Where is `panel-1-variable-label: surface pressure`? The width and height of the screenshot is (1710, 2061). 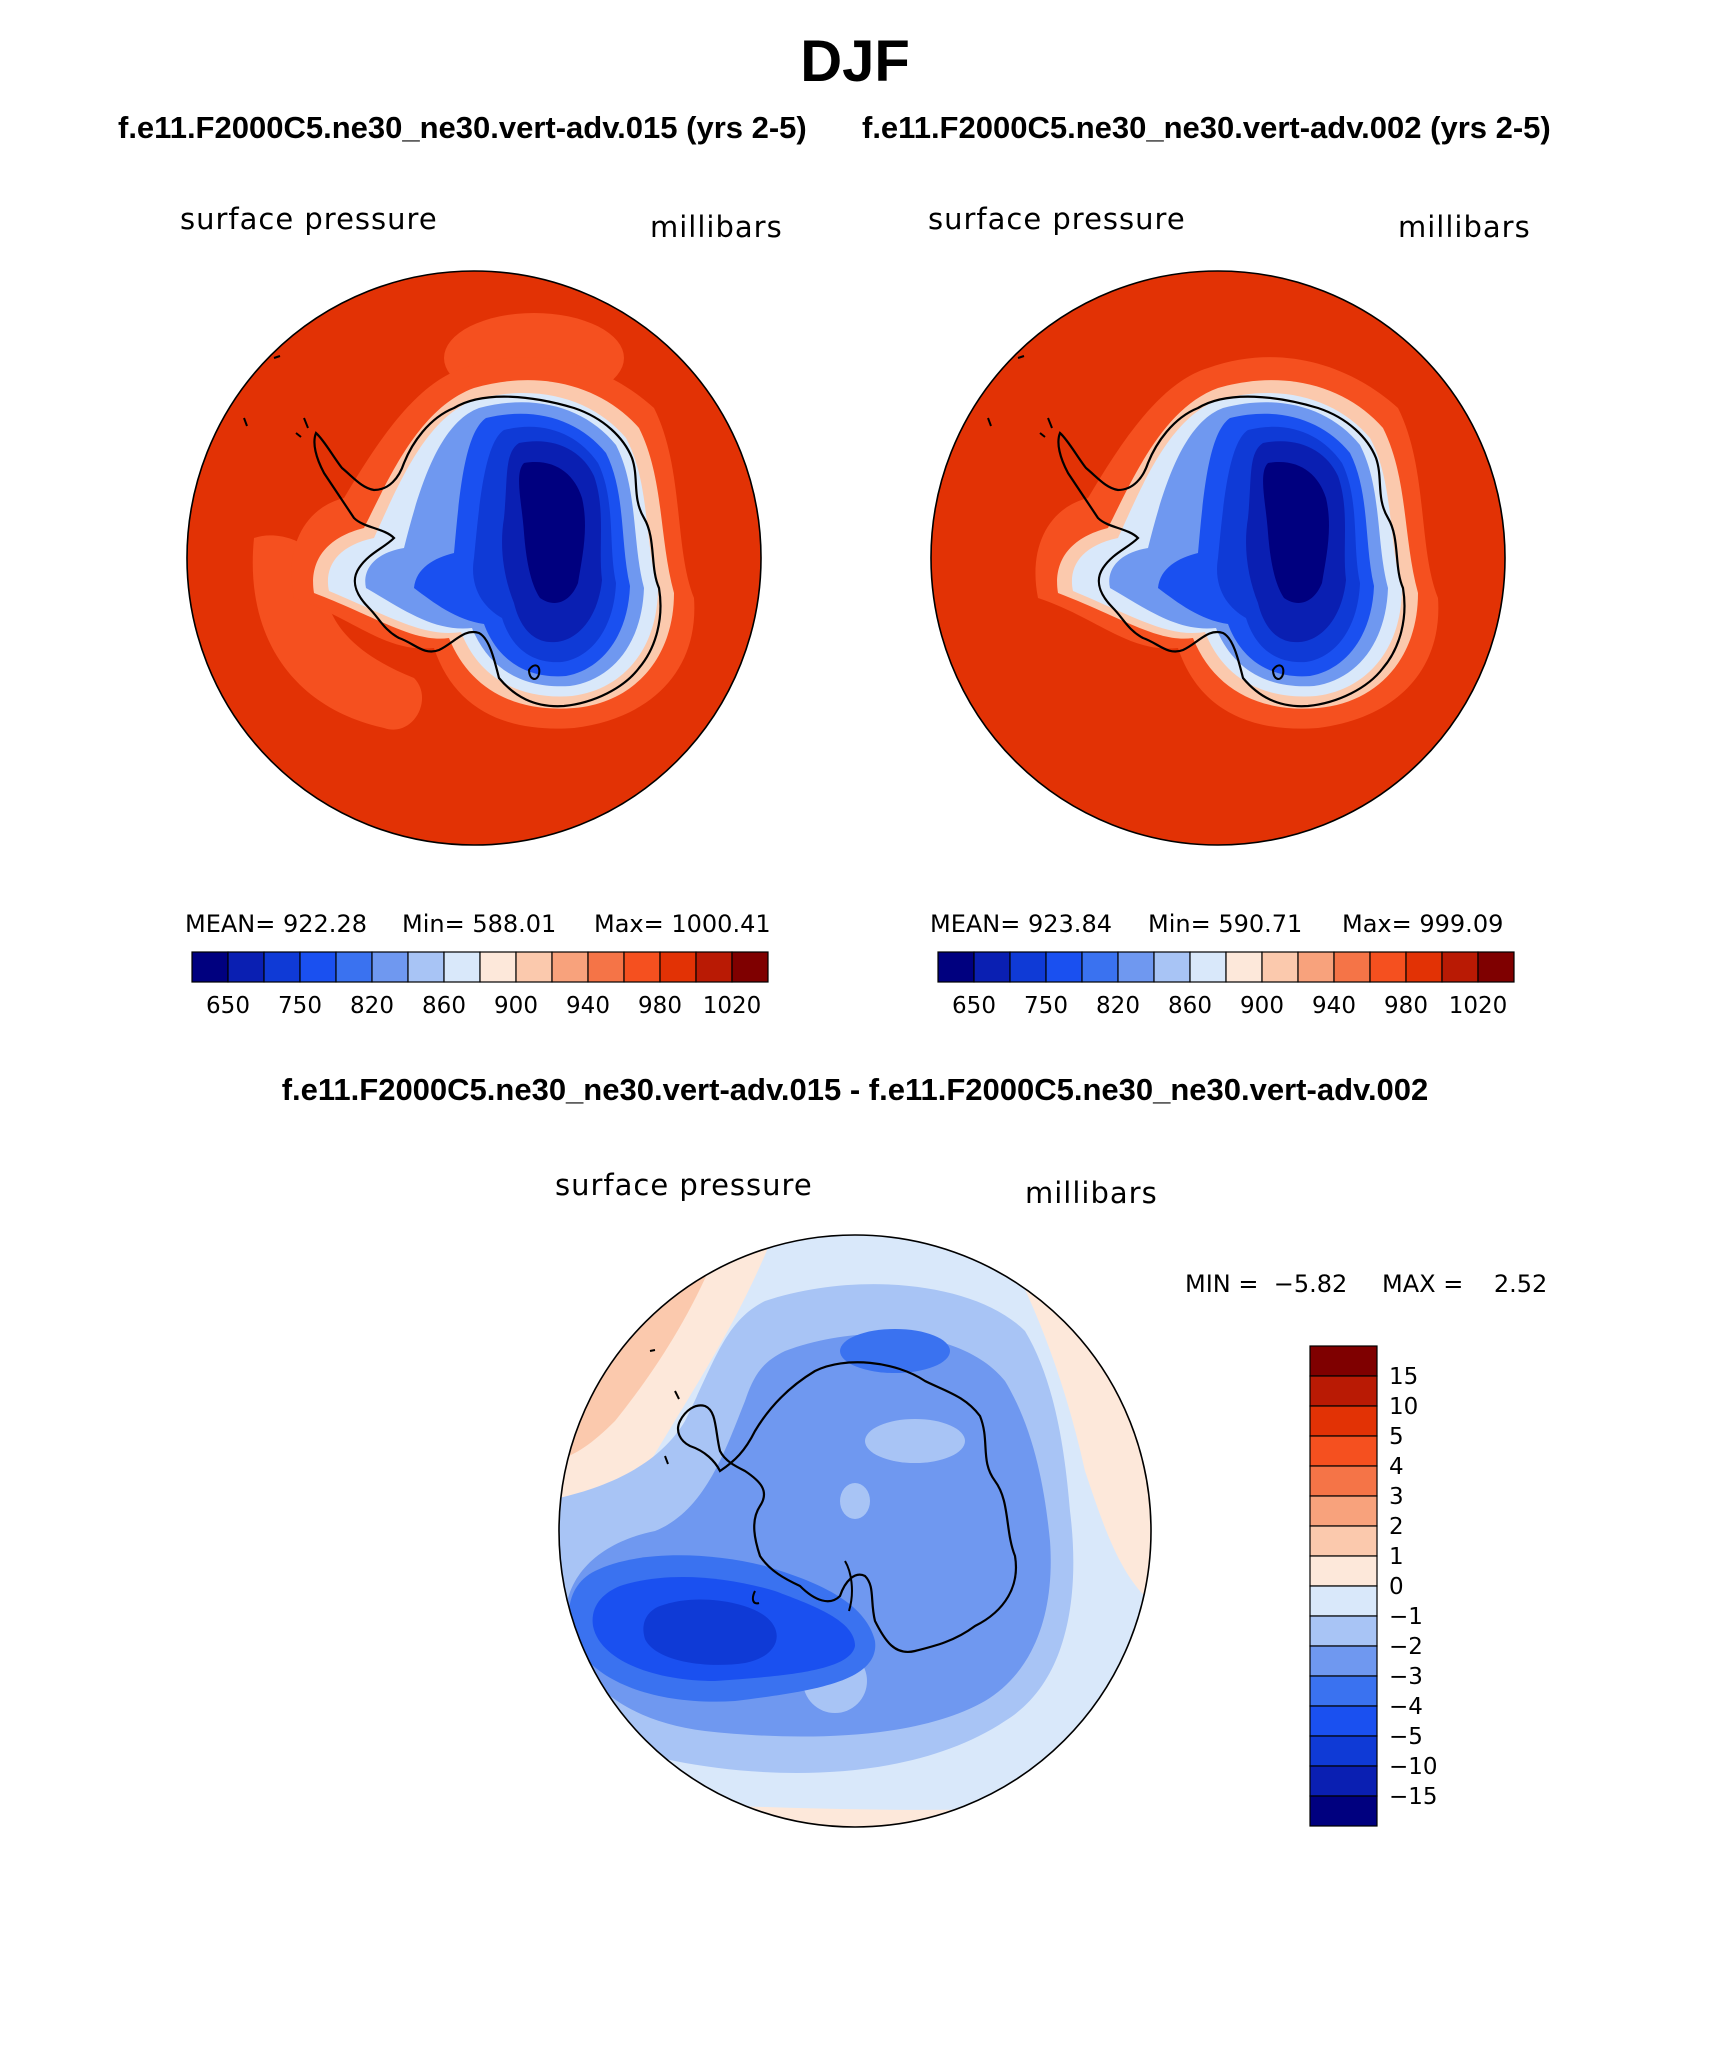
panel-1-variable-label: surface pressure is located at coordinates (309, 219).